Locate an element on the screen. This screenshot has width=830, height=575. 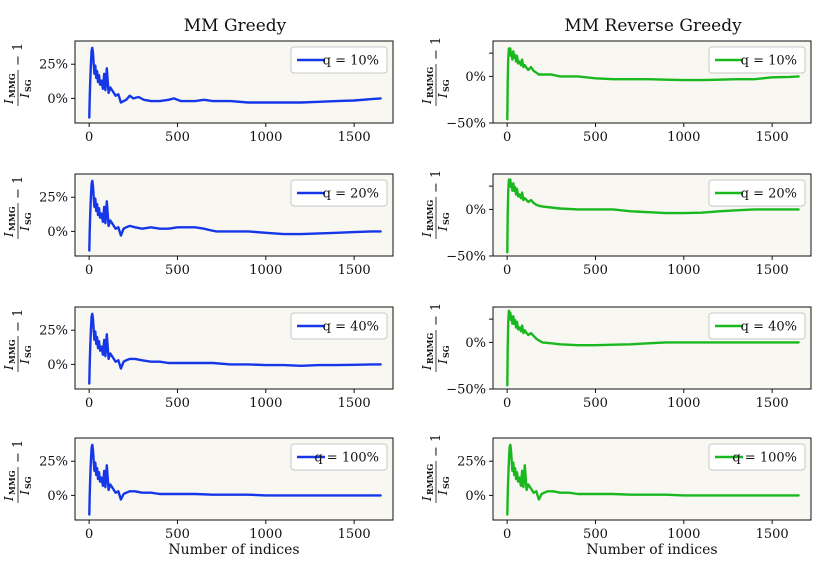
x-axis-label: Number of indices is located at coordinates (651, 550).